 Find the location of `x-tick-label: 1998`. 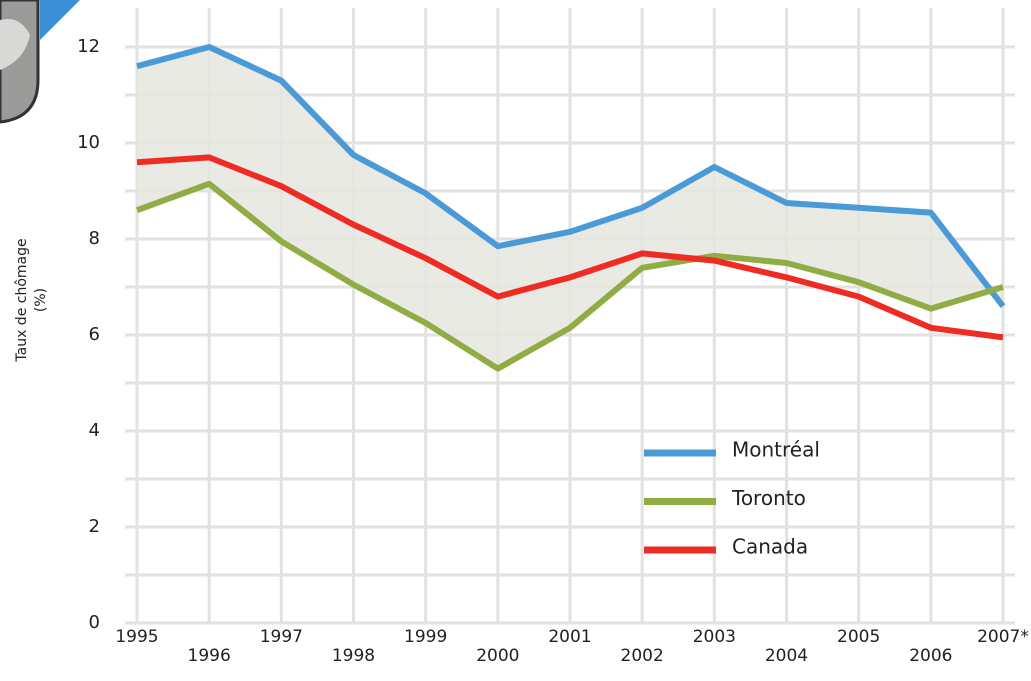

x-tick-label: 1998 is located at coordinates (353, 656).